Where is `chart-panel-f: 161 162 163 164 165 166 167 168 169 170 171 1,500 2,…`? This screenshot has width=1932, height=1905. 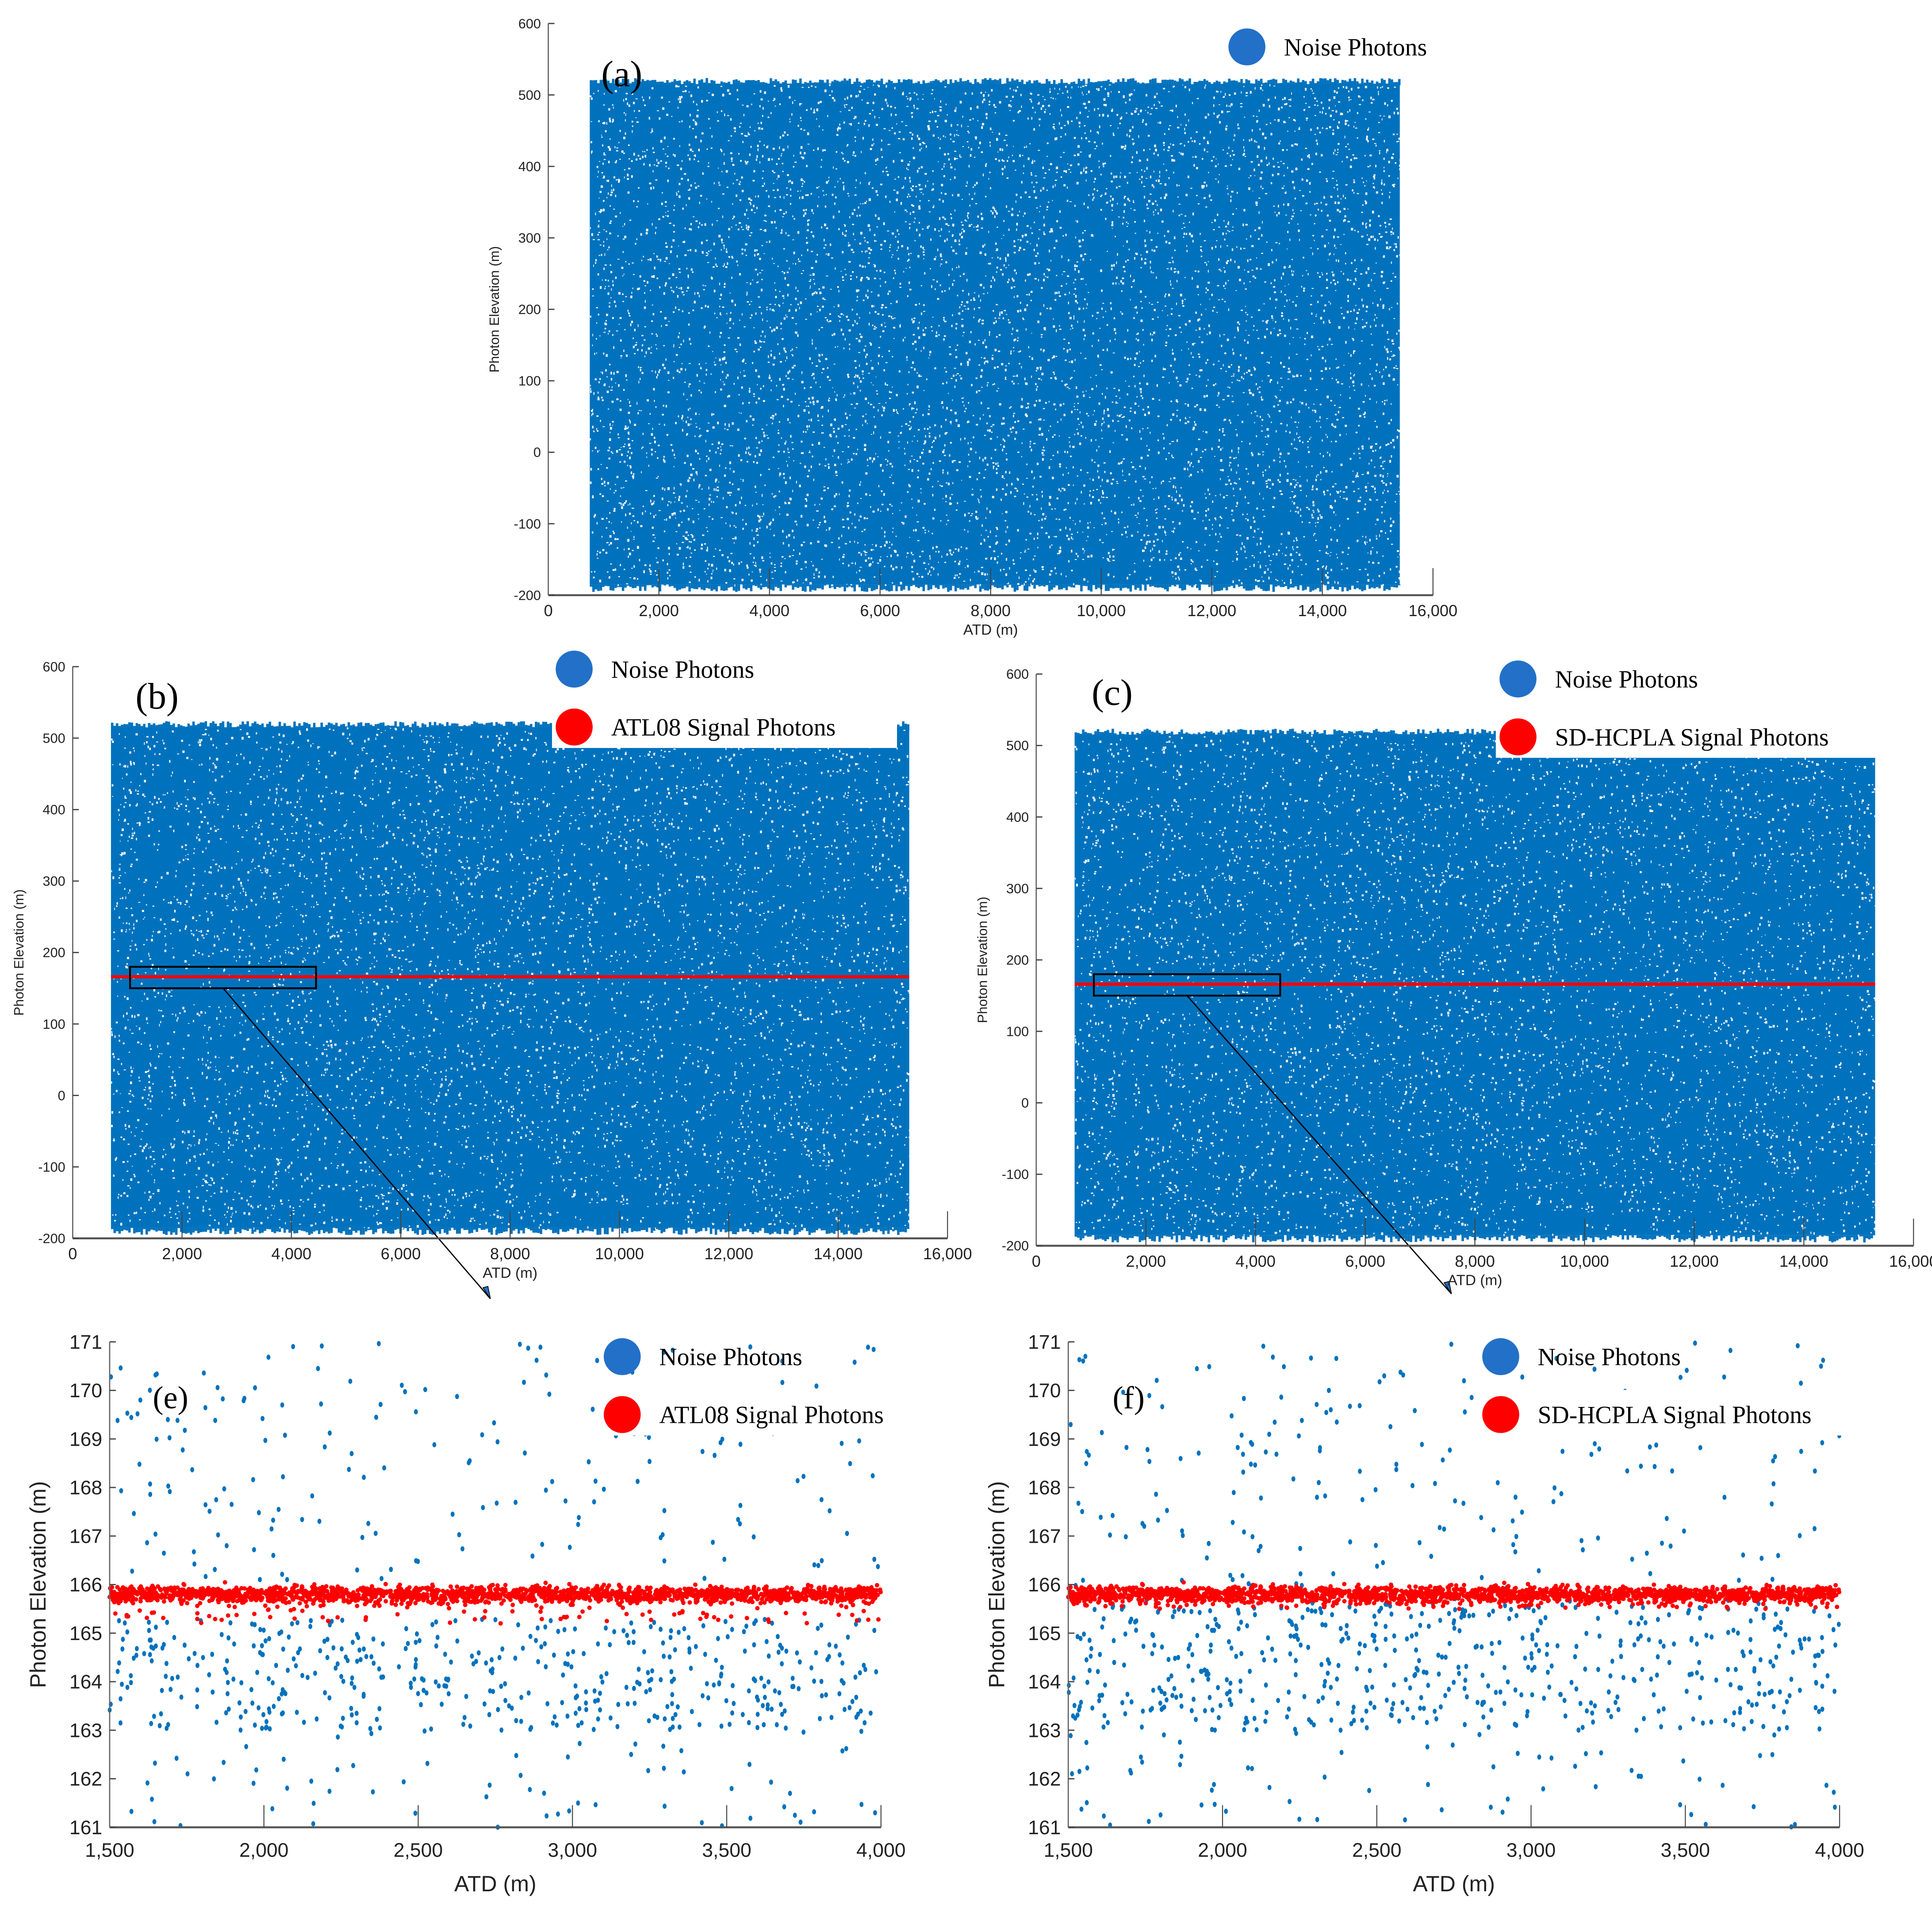 chart-panel-f: 161 162 163 164 165 166 167 168 169 170 171 1,500 2,… is located at coordinates (1424, 1613).